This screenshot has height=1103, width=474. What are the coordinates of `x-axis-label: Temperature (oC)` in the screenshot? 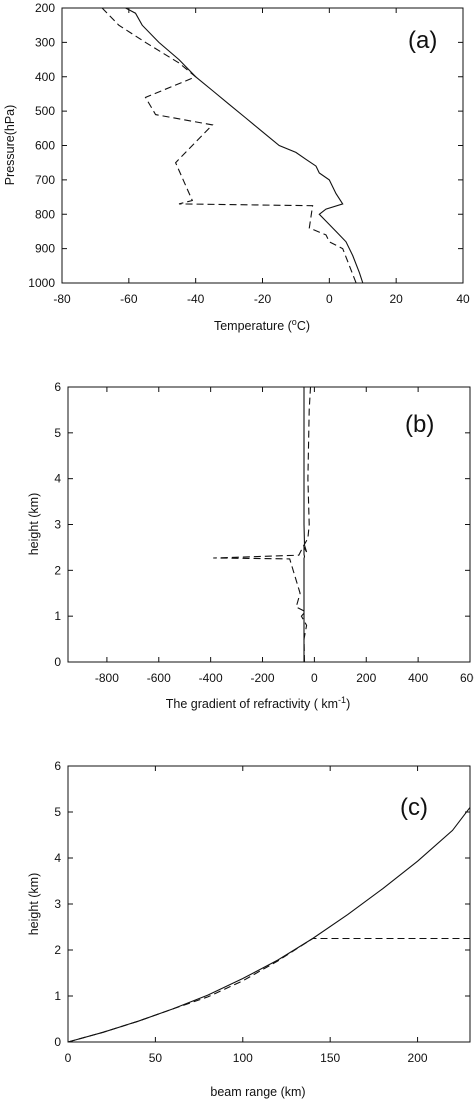 It's located at (262, 325).